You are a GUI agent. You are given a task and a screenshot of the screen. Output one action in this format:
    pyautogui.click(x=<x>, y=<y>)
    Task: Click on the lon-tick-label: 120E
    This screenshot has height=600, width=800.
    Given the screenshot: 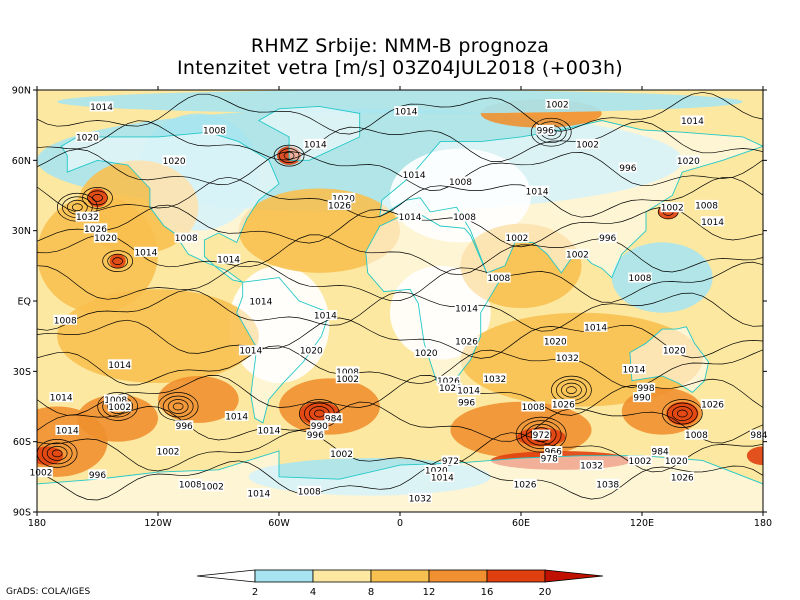 What is the action you would take?
    pyautogui.click(x=642, y=523)
    